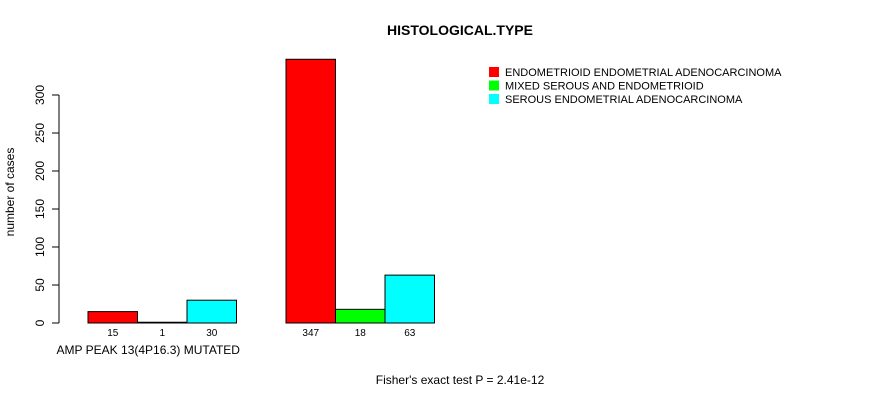  Describe the element at coordinates (212, 333) in the screenshot. I see `bar-value-label: 30` at that location.